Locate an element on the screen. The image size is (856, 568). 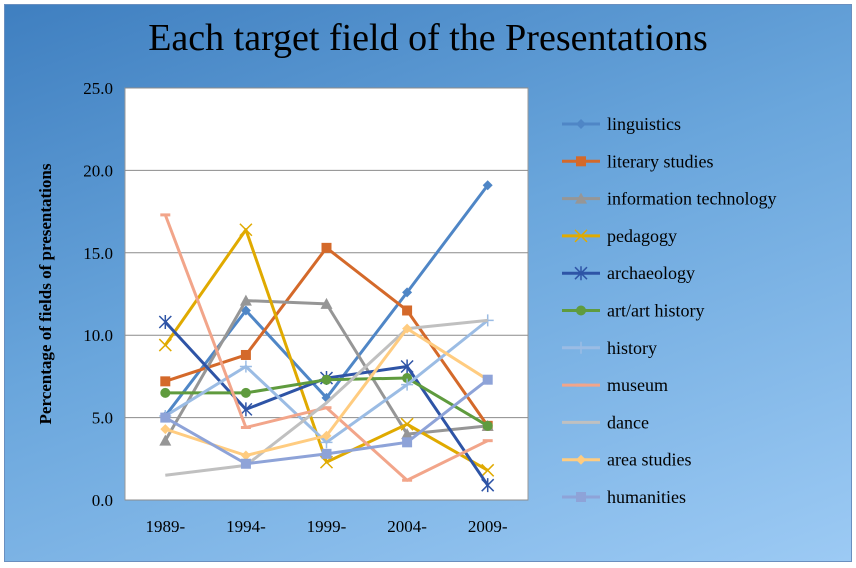
x-tick-label: 2009- is located at coordinates (488, 526).